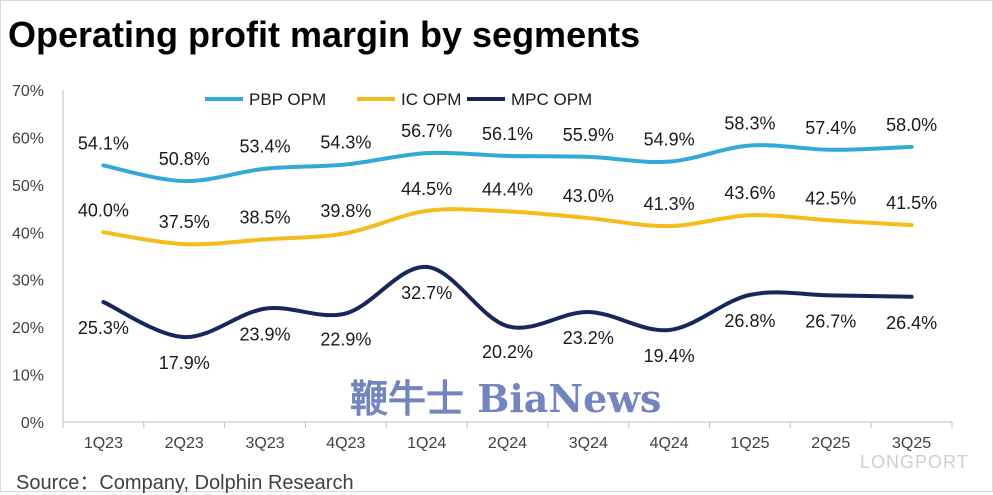 The height and width of the screenshot is (495, 993). What do you see at coordinates (669, 356) in the screenshot?
I see `data-label: 19.4%` at bounding box center [669, 356].